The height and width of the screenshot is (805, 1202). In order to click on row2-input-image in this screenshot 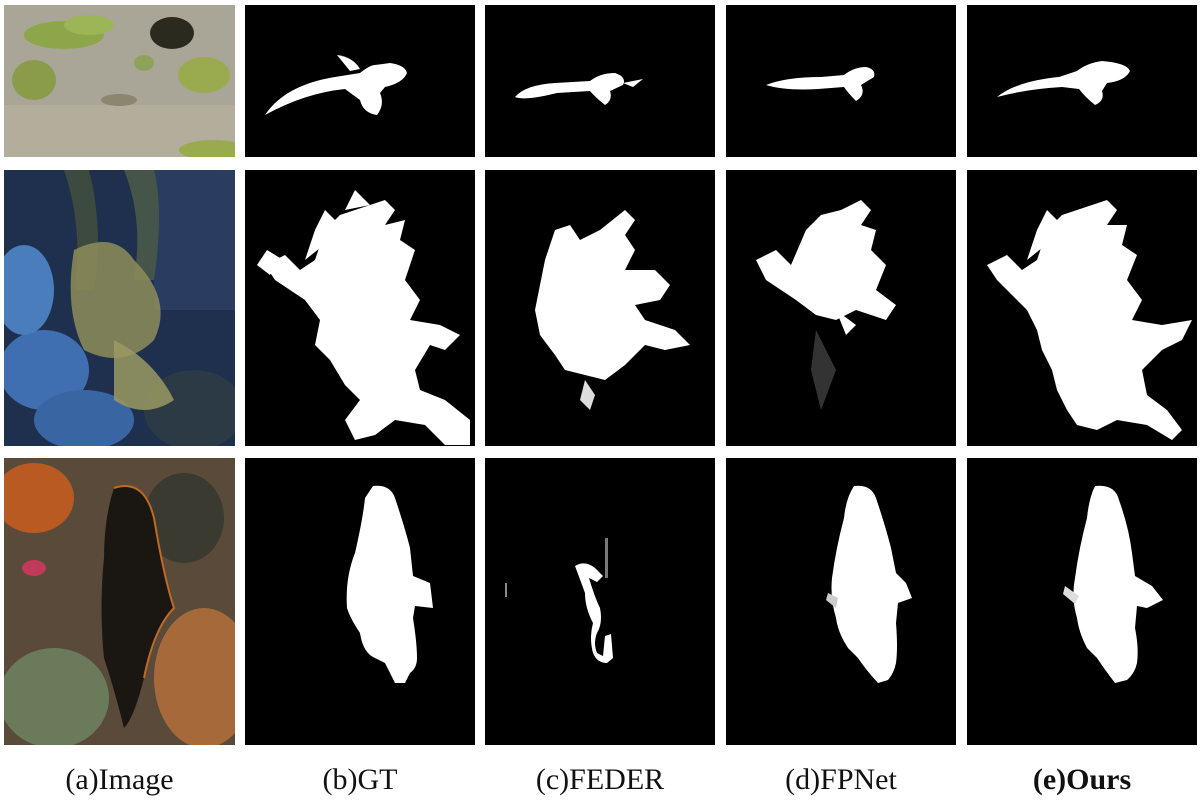, I will do `click(119, 308)`.